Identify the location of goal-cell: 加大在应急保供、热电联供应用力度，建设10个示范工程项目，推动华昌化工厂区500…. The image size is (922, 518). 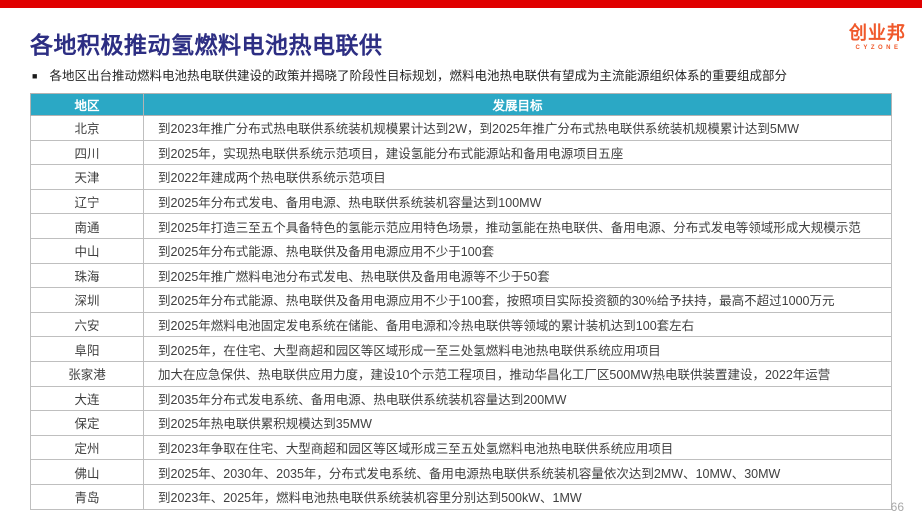
(517, 373).